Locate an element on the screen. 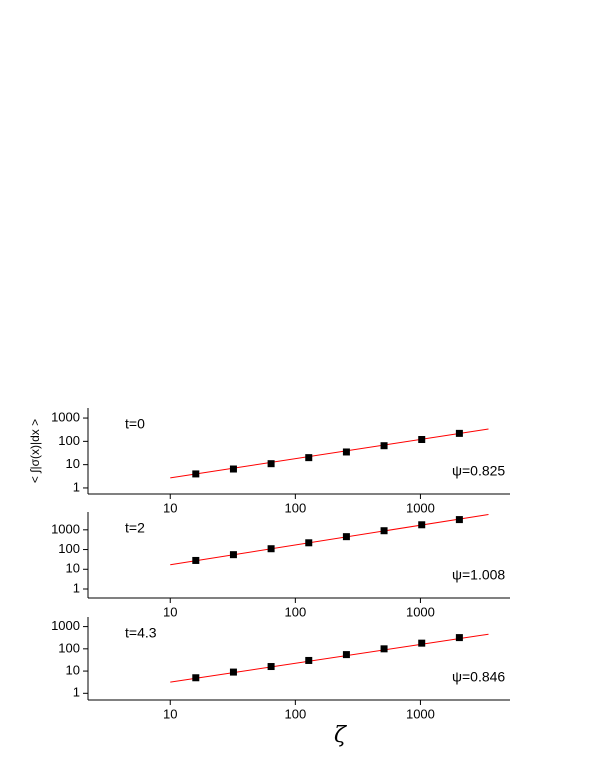 This screenshot has width=599, height=776. annotation: ψ=0.846 is located at coordinates (478, 677).